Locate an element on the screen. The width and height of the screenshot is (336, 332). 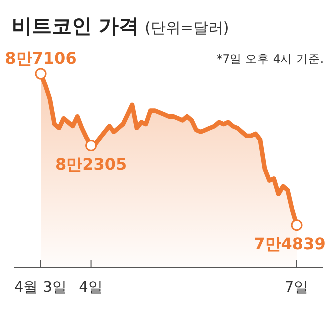
annotation: 7만4839 is located at coordinates (290, 244).